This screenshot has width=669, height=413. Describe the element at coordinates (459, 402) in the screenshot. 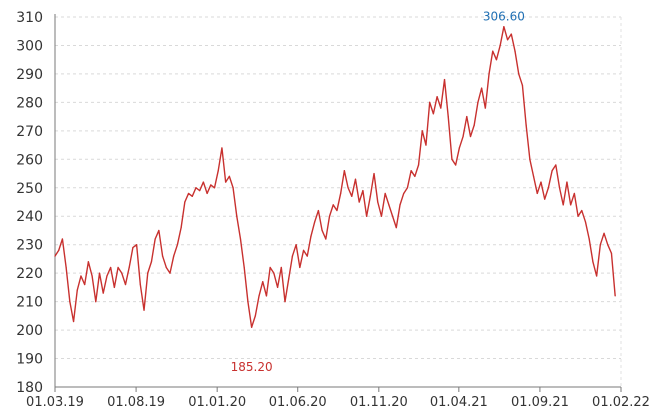

I see `x-tick-label: 01.04.21` at that location.